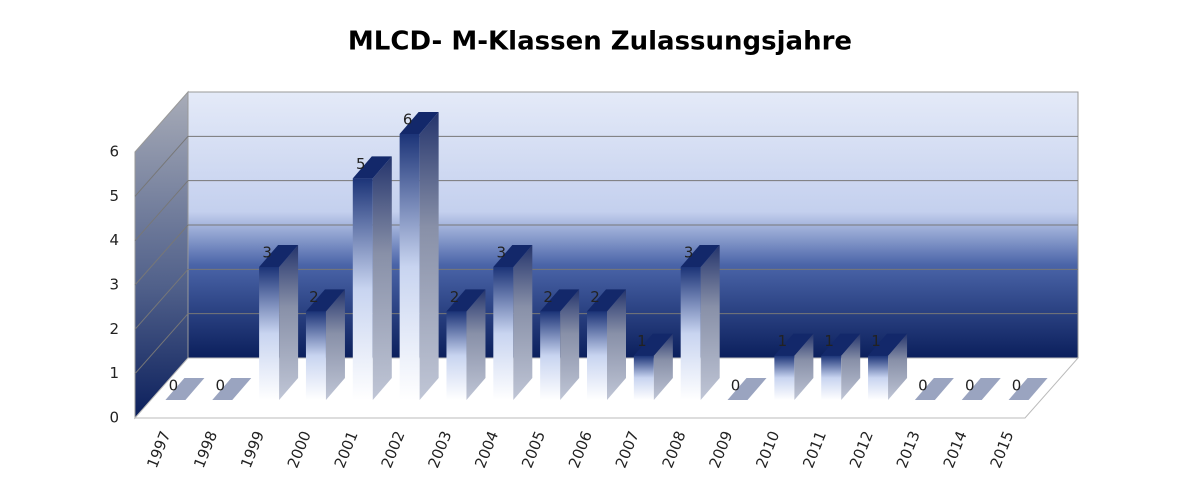 Image resolution: width=1200 pixels, height=492 pixels. I want to click on x-tick-label: 2008, so click(674, 449).